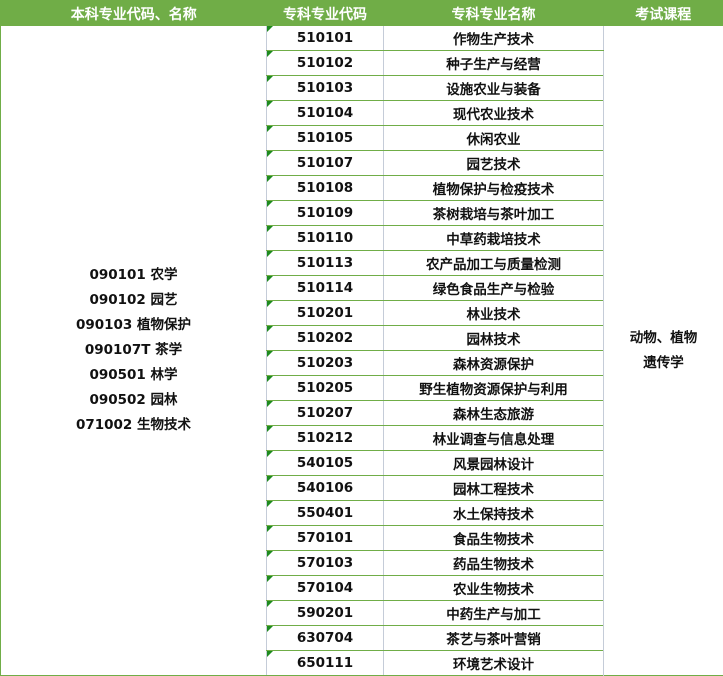  I want to click on code-cell: 510207, so click(325, 413).